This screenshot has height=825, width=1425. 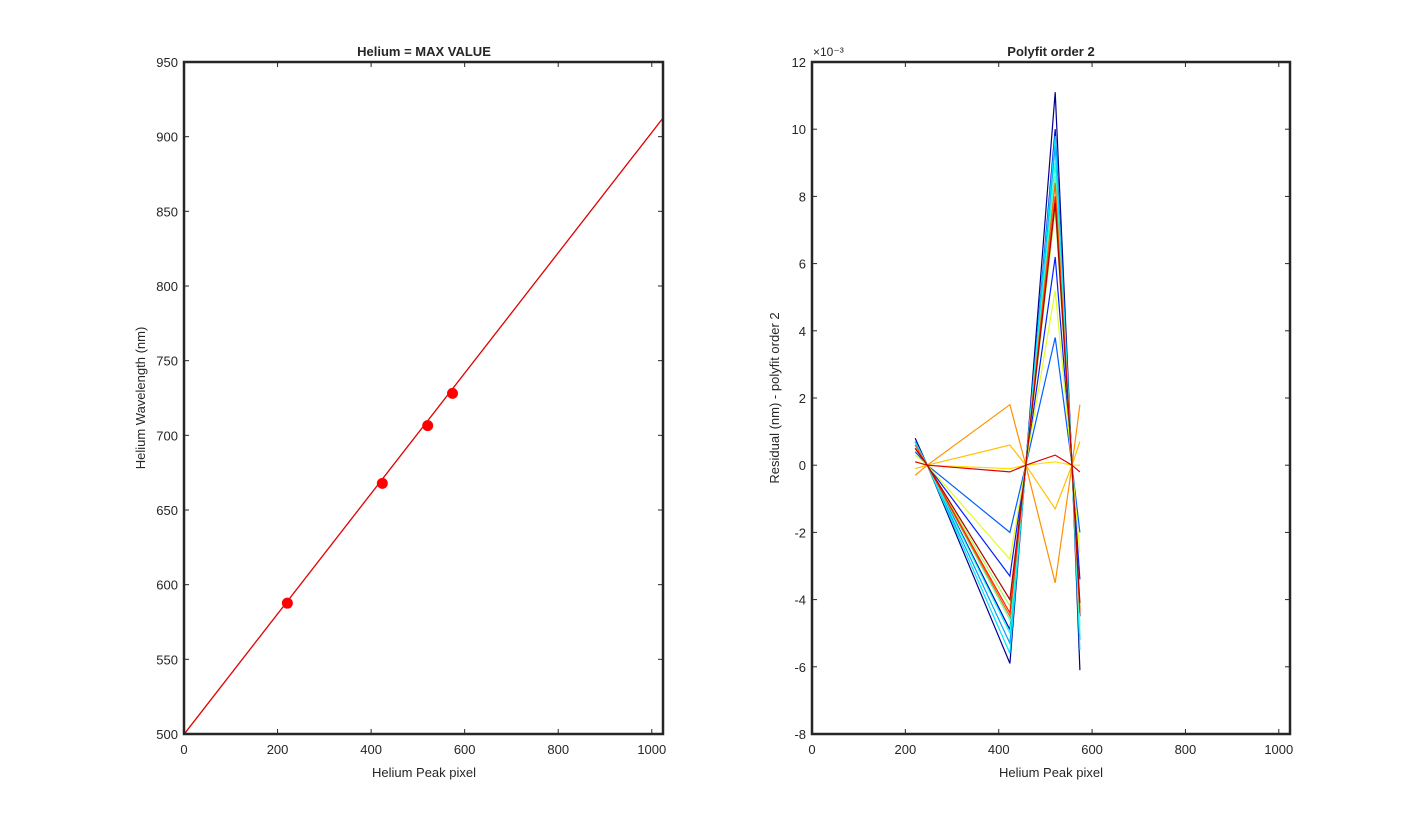 I want to click on left-chart-ylabel: Helium Wavelength (nm), so click(x=140, y=398).